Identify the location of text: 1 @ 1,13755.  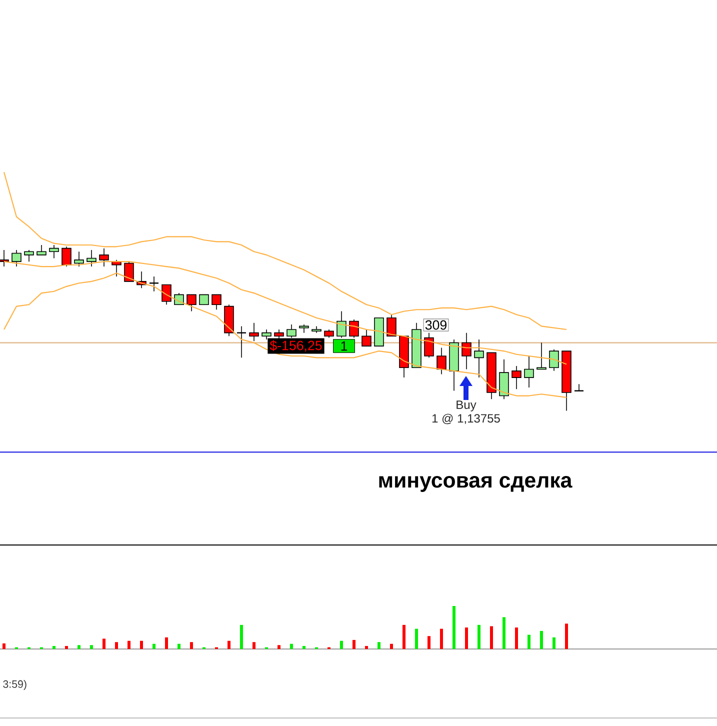
(466, 419).